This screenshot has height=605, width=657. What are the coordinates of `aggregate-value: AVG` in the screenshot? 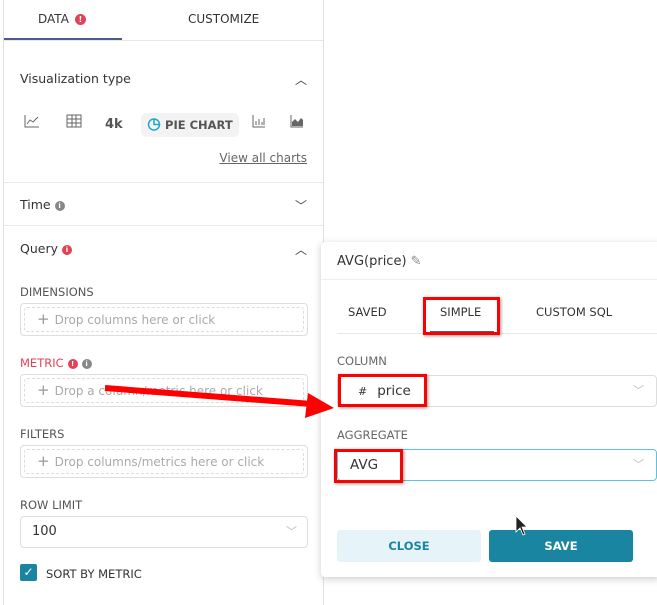 It's located at (364, 465).